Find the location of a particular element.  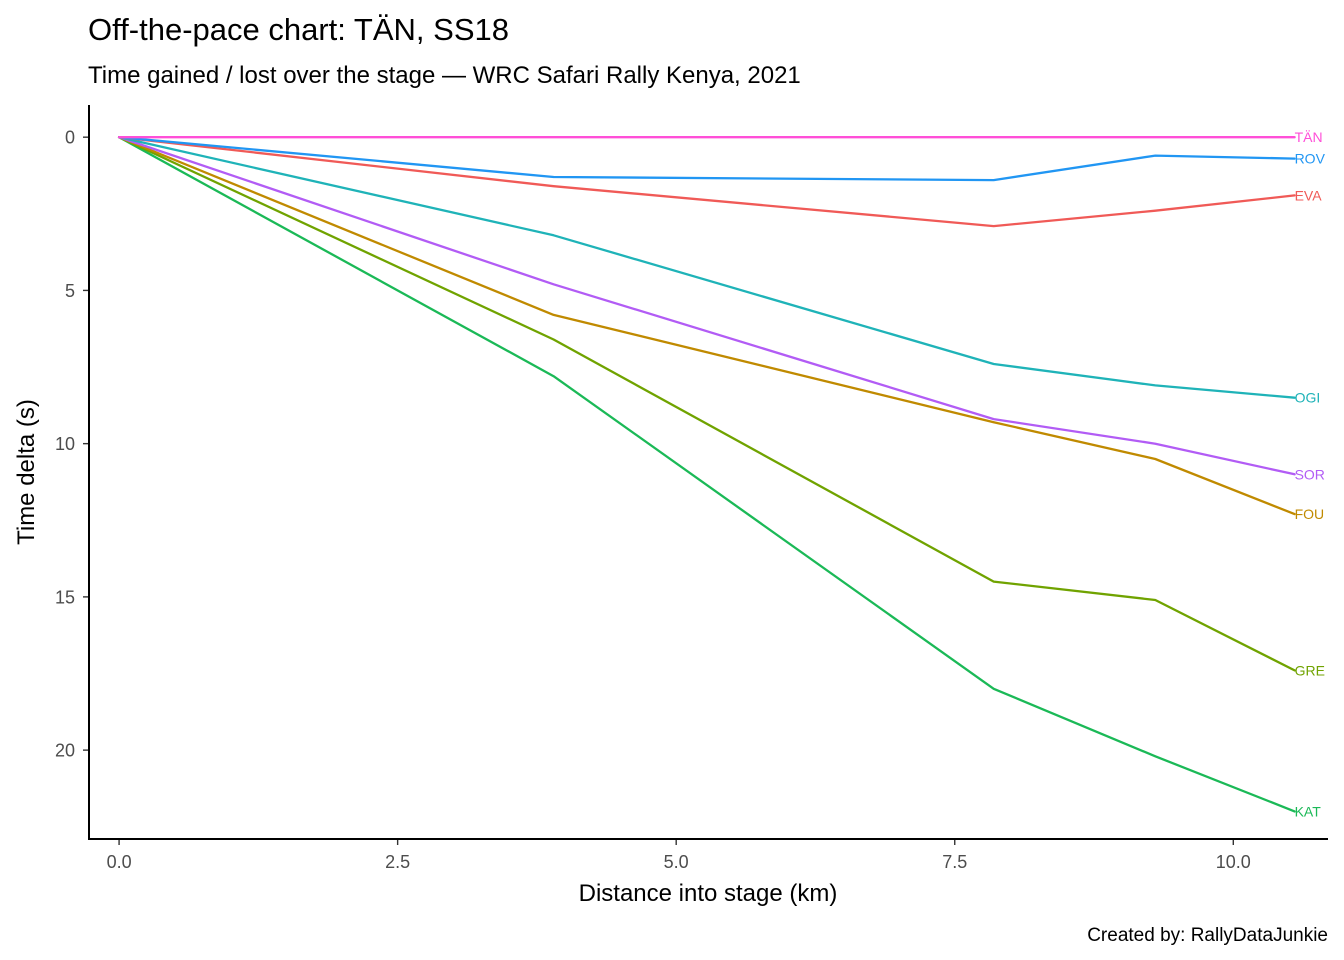

series-end-label: ROV is located at coordinates (1310, 159).